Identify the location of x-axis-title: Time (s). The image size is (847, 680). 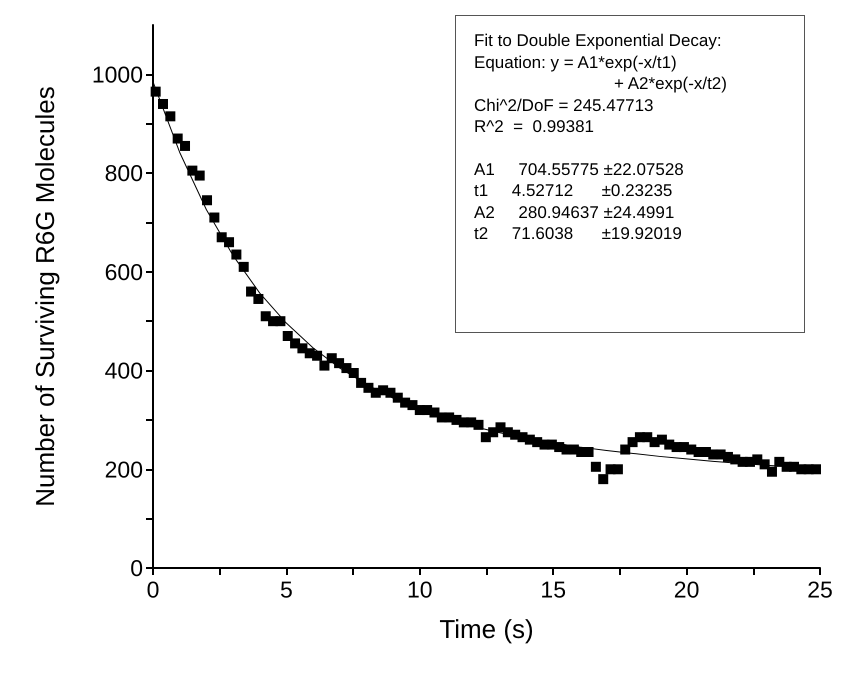
(486, 629).